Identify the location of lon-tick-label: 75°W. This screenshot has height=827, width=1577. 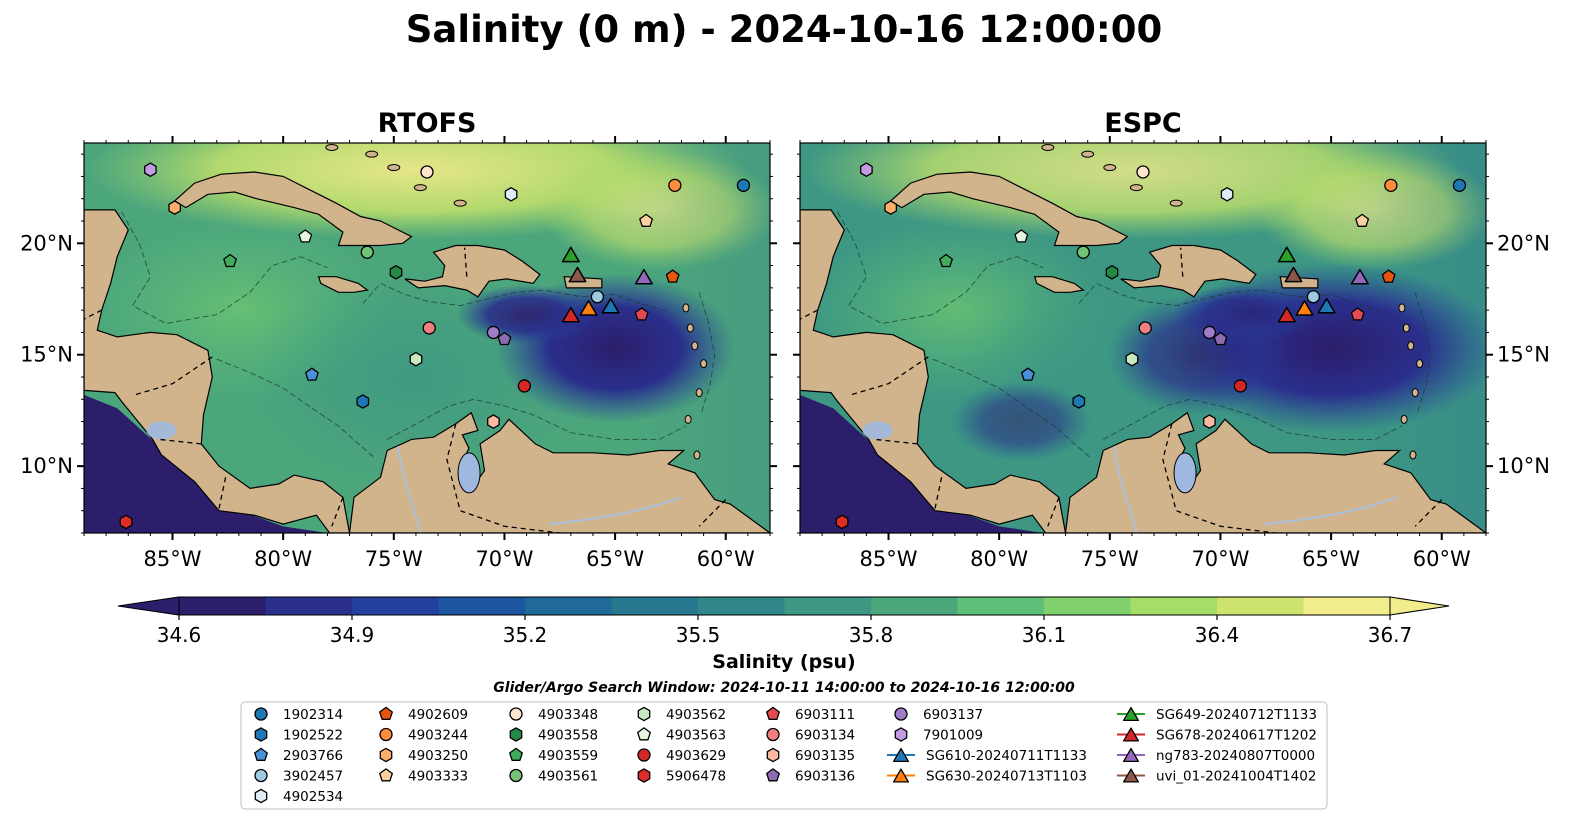
(394, 559).